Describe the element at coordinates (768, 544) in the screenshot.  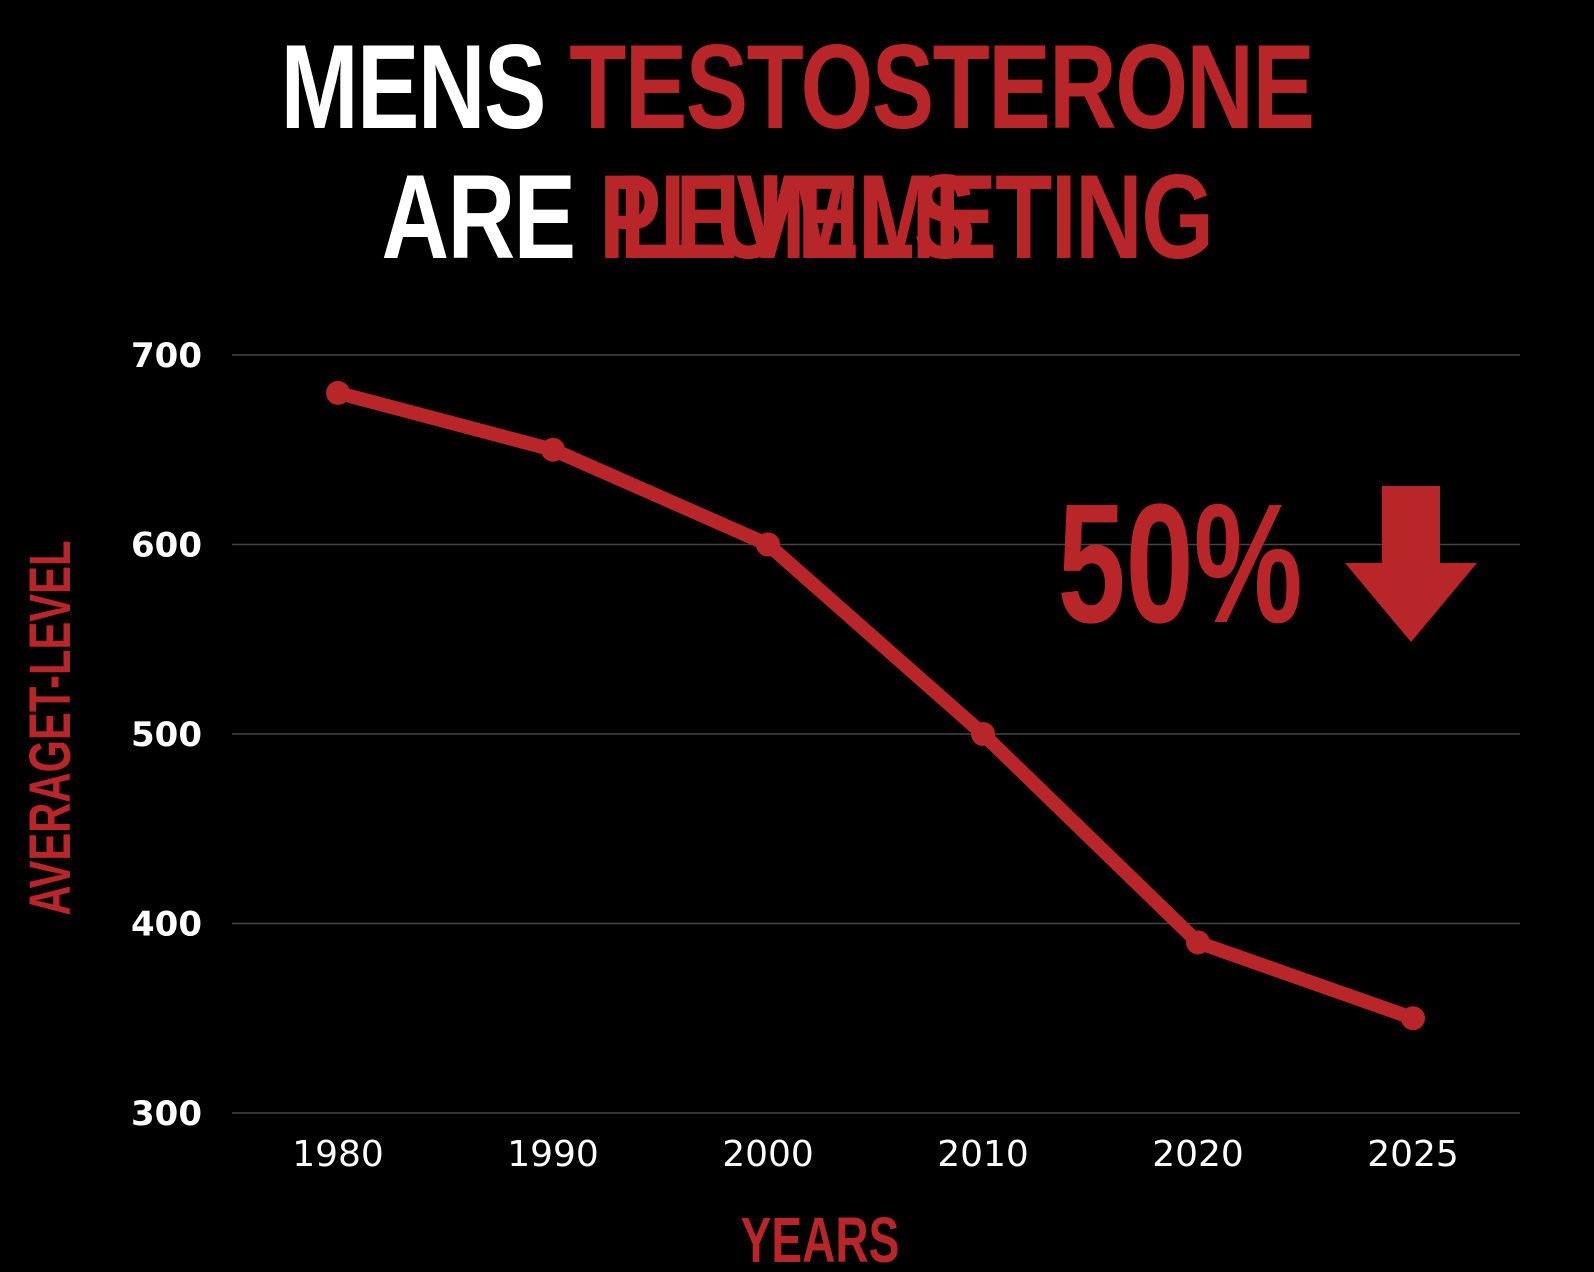
I see `data-point-2000` at that location.